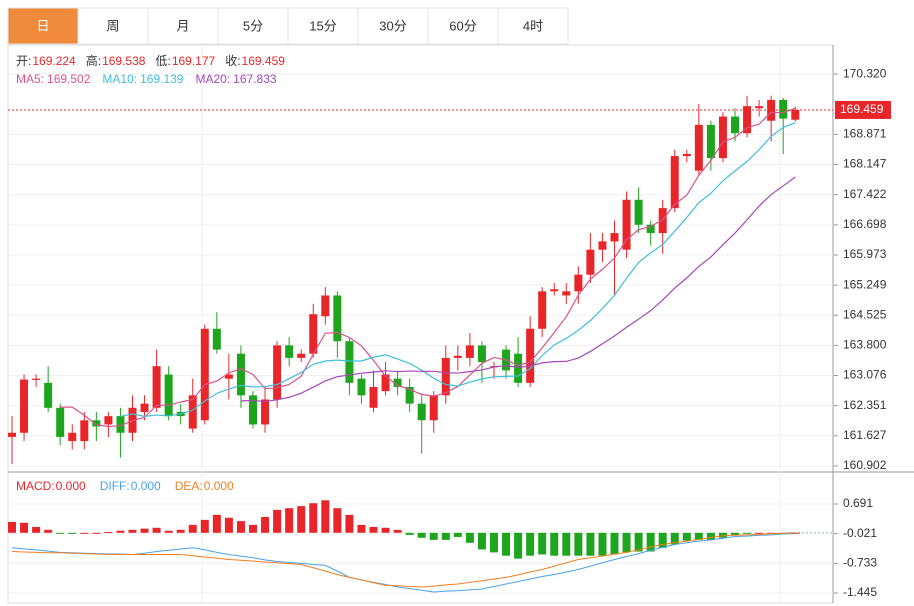  Describe the element at coordinates (865, 314) in the screenshot. I see `y-tick-label: 164.525` at that location.